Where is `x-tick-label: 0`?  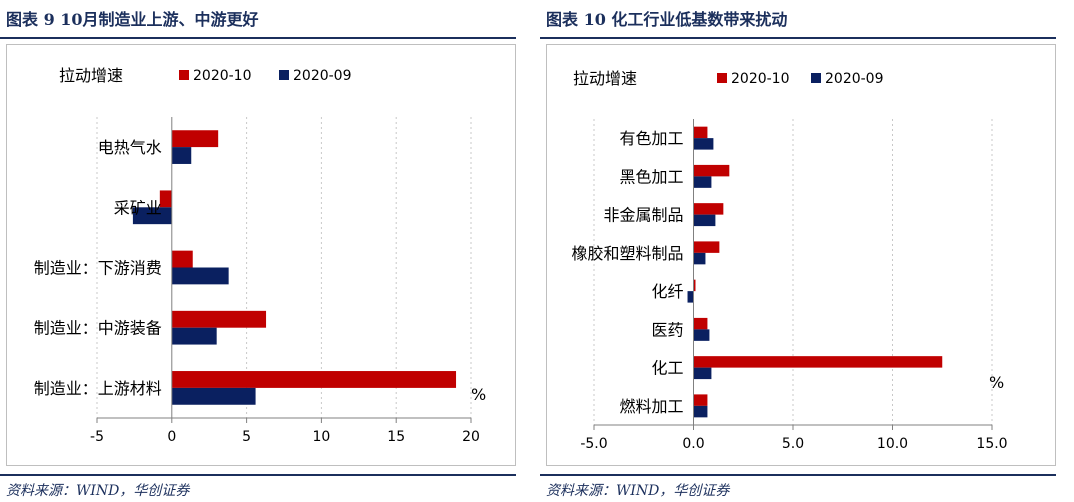 x-tick-label: 0 is located at coordinates (171, 437).